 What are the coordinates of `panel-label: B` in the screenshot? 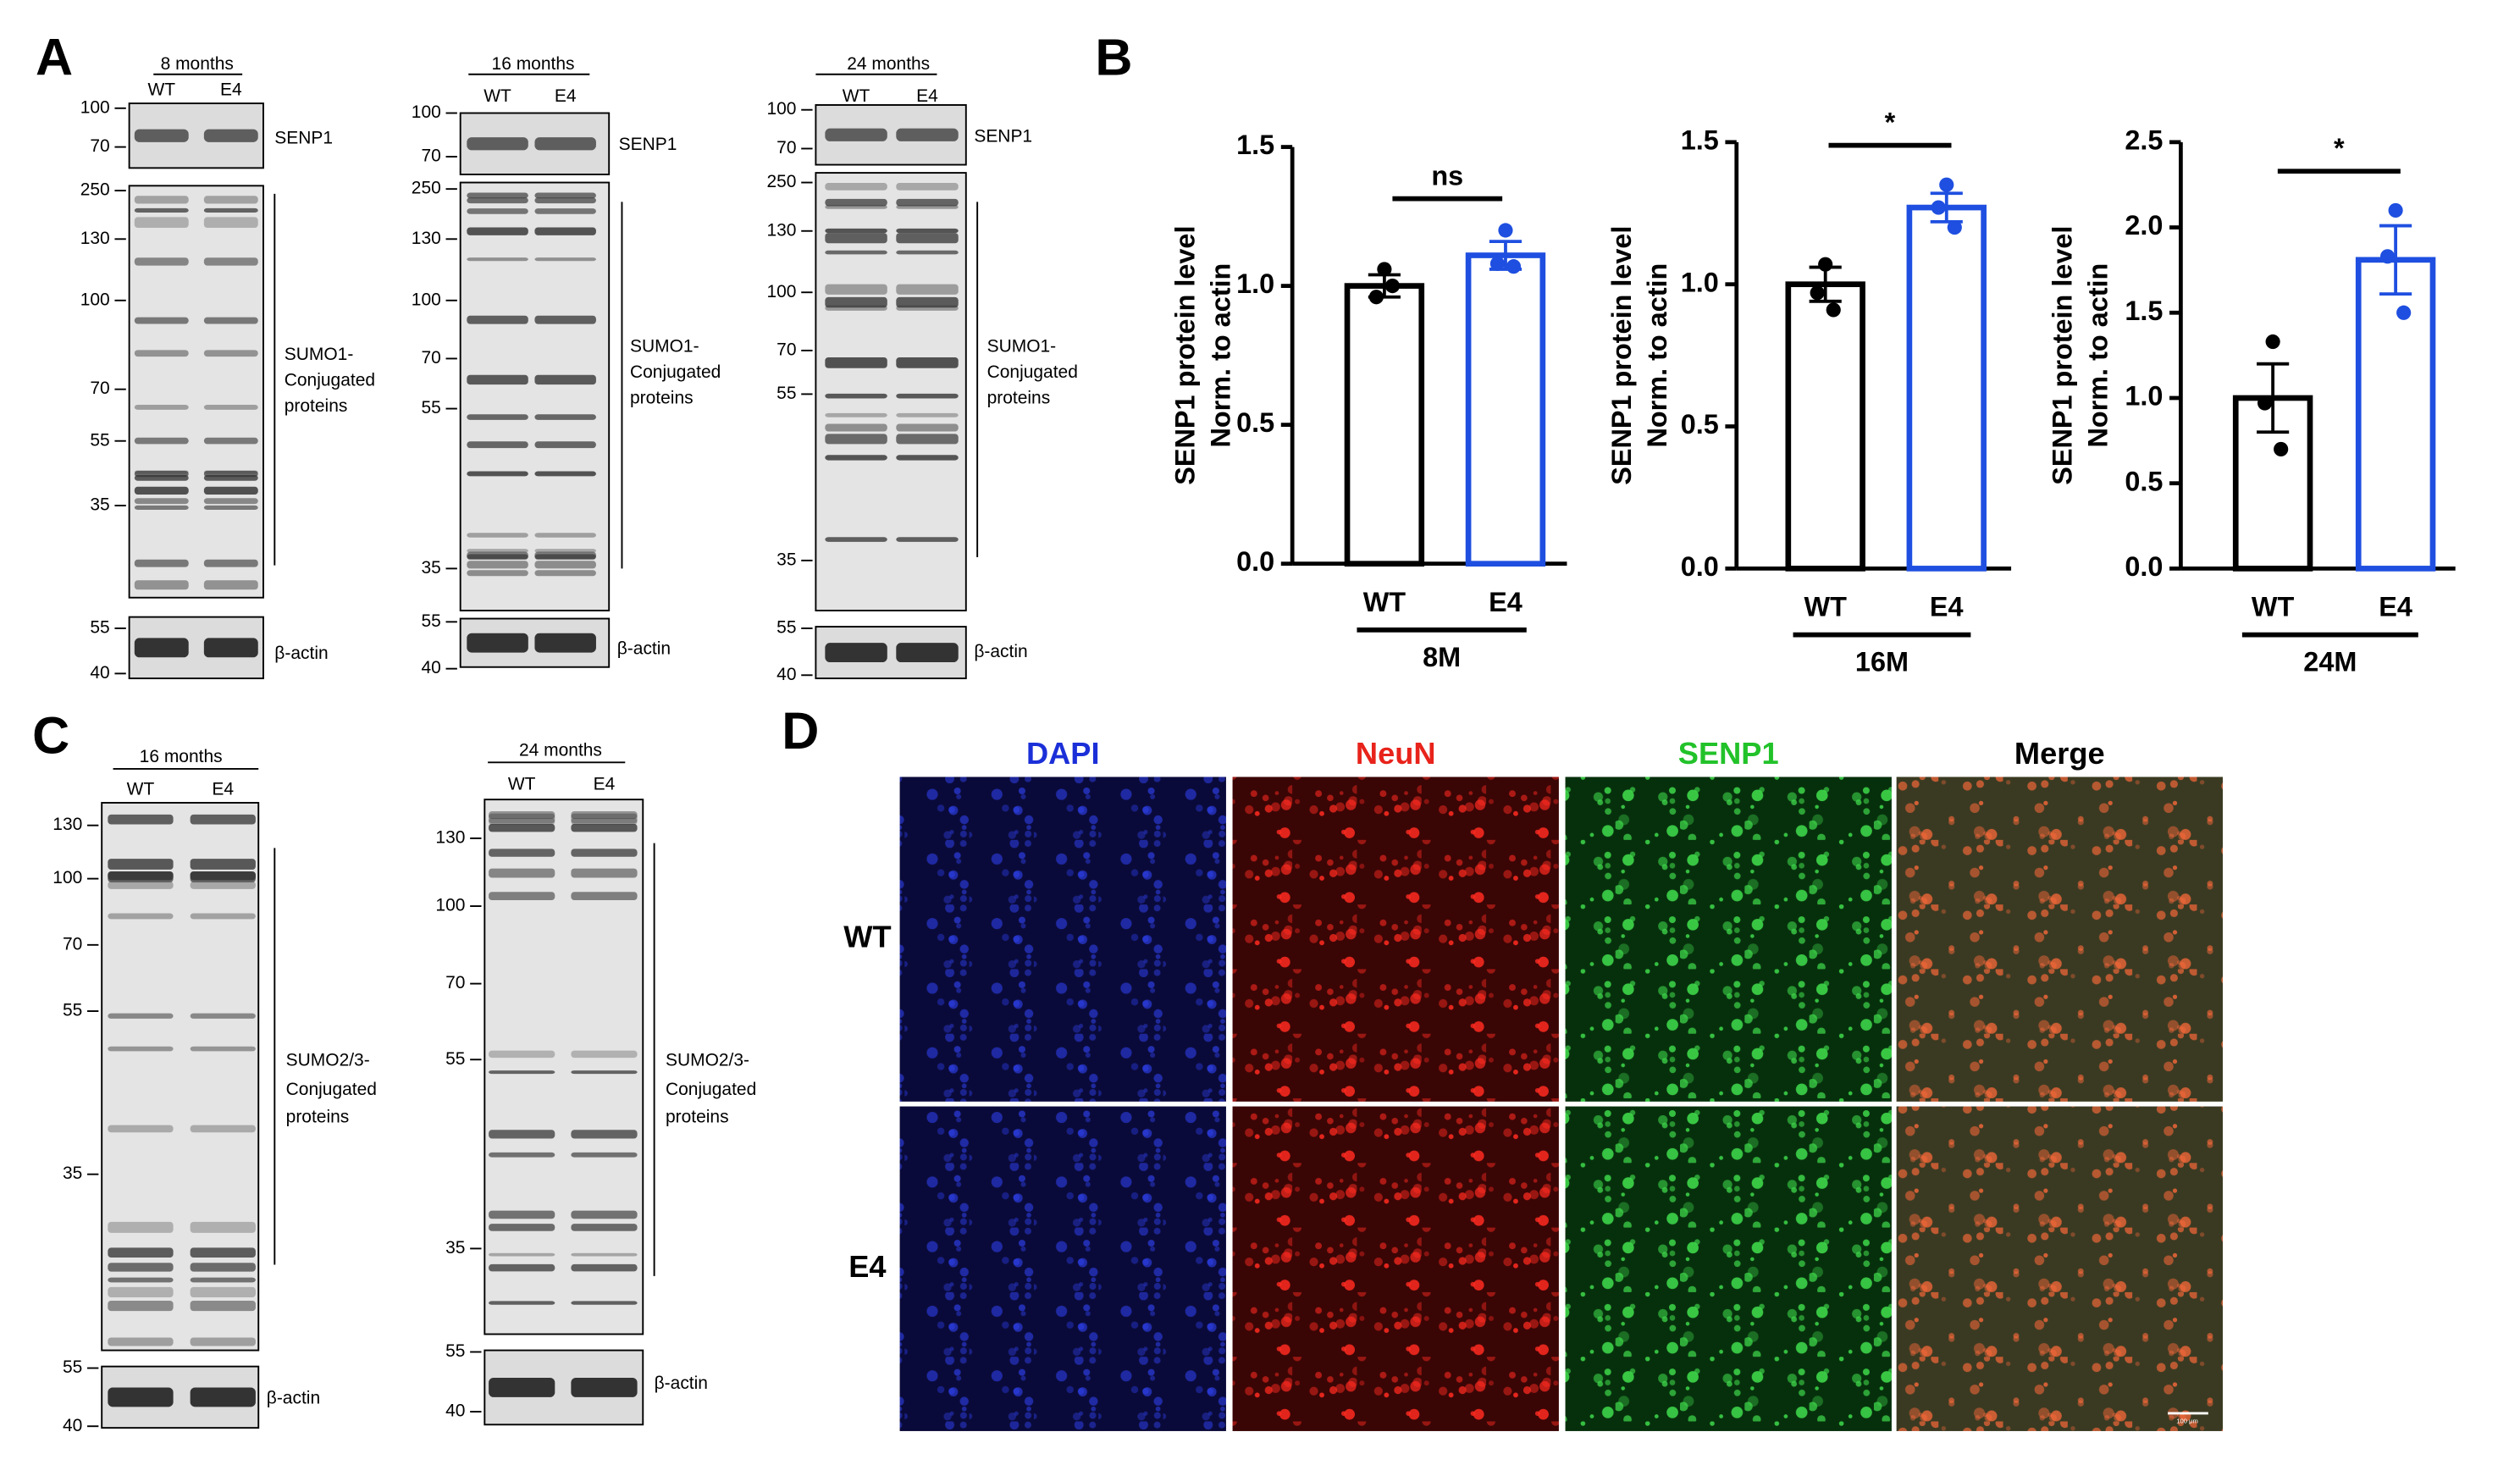 It's located at (1114, 58).